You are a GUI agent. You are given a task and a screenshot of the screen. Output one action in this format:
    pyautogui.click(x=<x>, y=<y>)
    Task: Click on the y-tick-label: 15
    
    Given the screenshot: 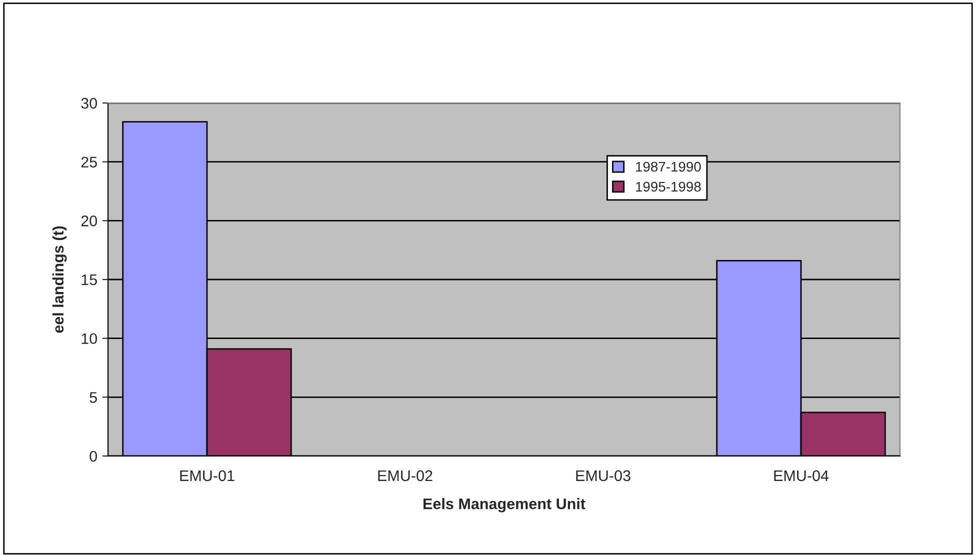 What is the action you would take?
    pyautogui.click(x=89, y=280)
    